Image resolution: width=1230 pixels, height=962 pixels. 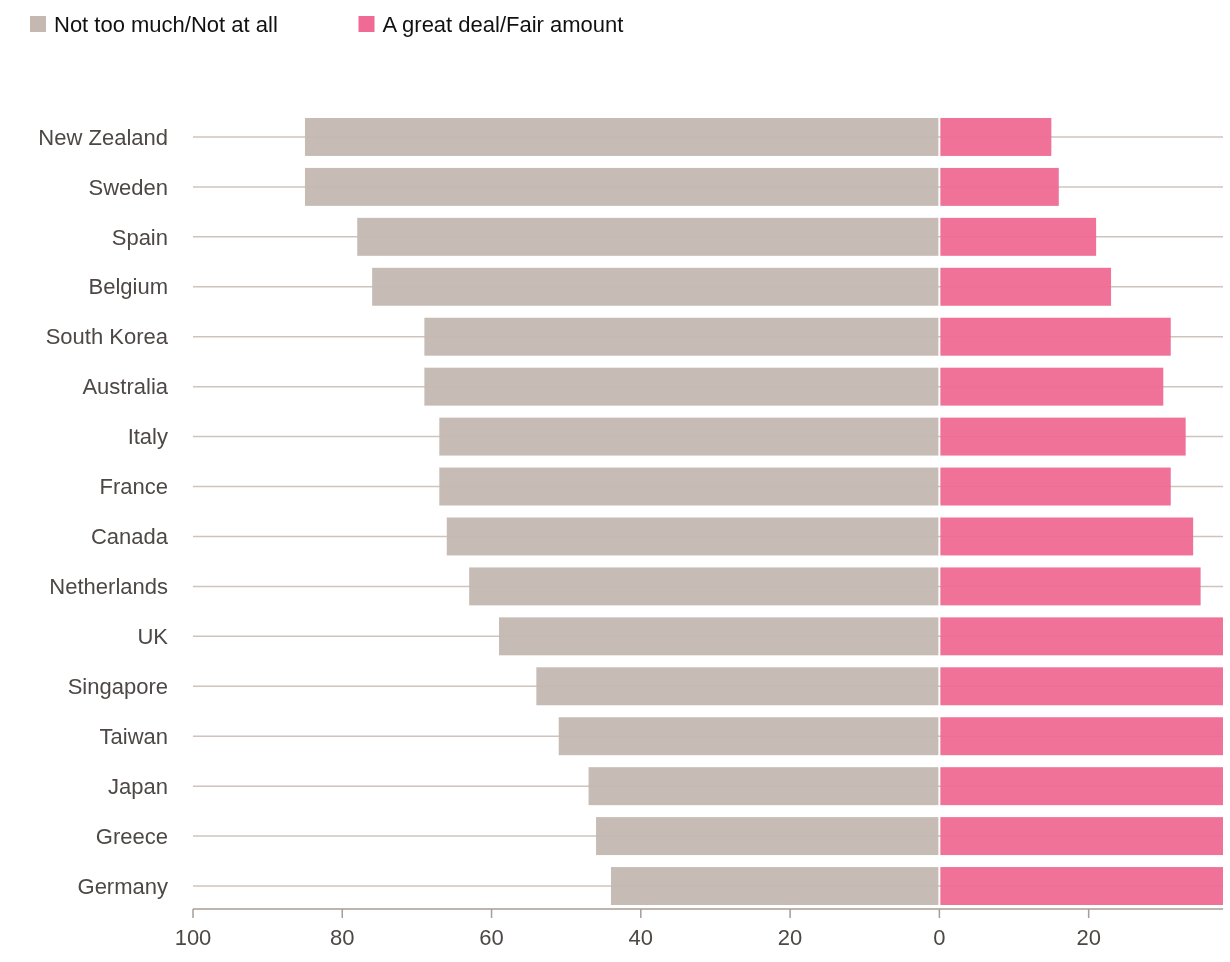 What do you see at coordinates (133, 736) in the screenshot?
I see `y-tick-label: Taiwan` at bounding box center [133, 736].